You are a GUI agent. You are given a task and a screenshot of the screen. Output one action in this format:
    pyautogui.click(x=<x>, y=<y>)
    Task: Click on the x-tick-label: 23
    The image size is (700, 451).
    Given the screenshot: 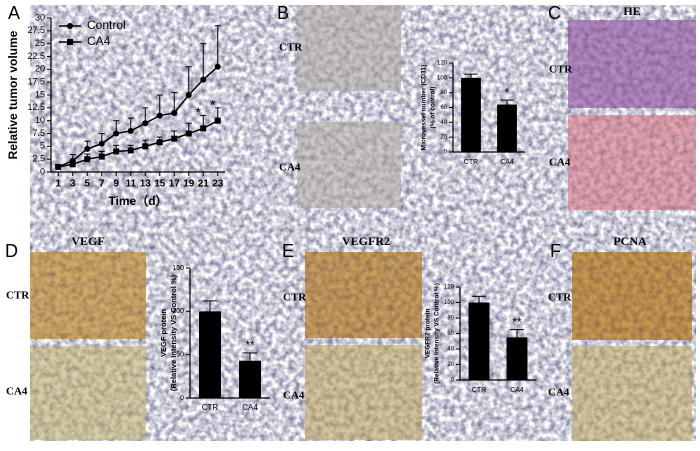 What is the action you would take?
    pyautogui.click(x=218, y=184)
    